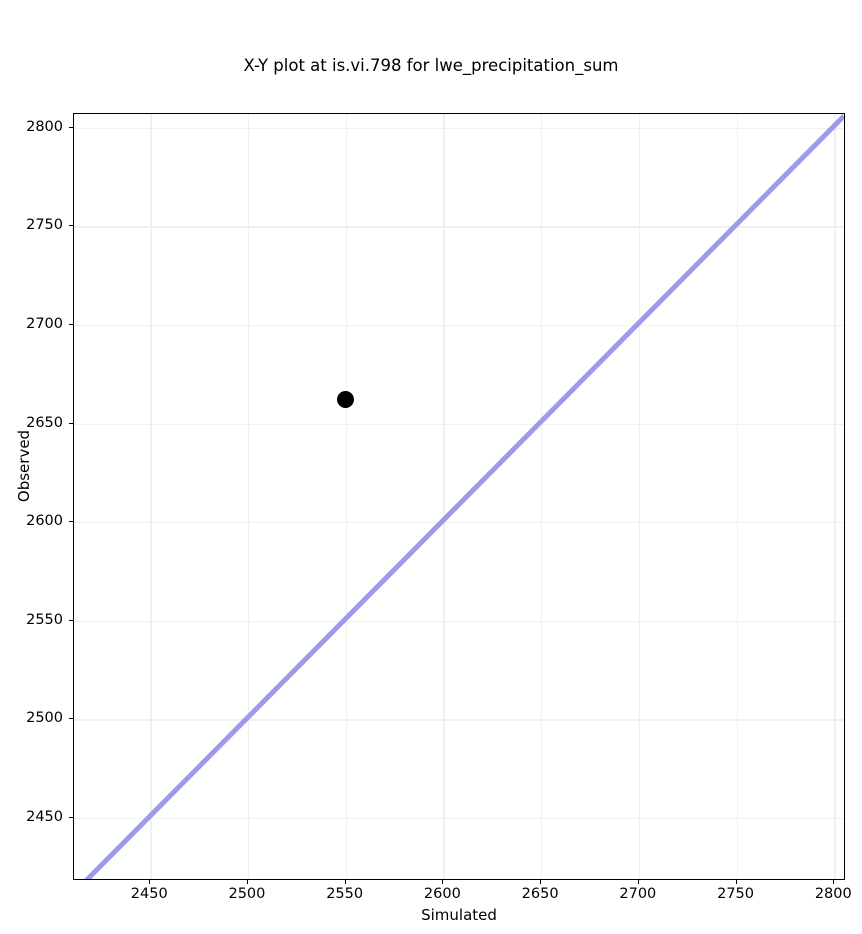 Image resolution: width=862 pixels, height=934 pixels. What do you see at coordinates (44, 816) in the screenshot?
I see `y-tick-label: 2450` at bounding box center [44, 816].